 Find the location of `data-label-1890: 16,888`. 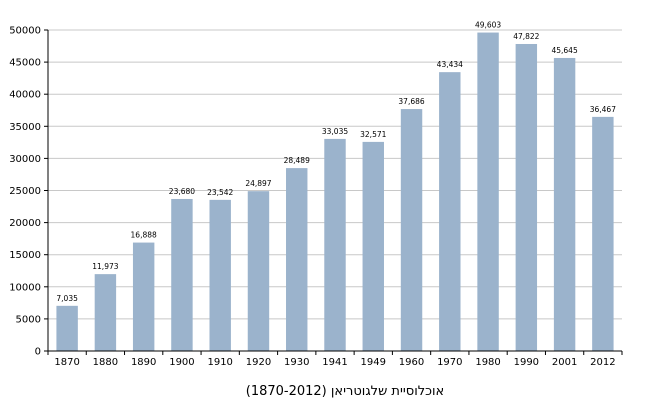

data-label-1890: 16,888 is located at coordinates (144, 235).